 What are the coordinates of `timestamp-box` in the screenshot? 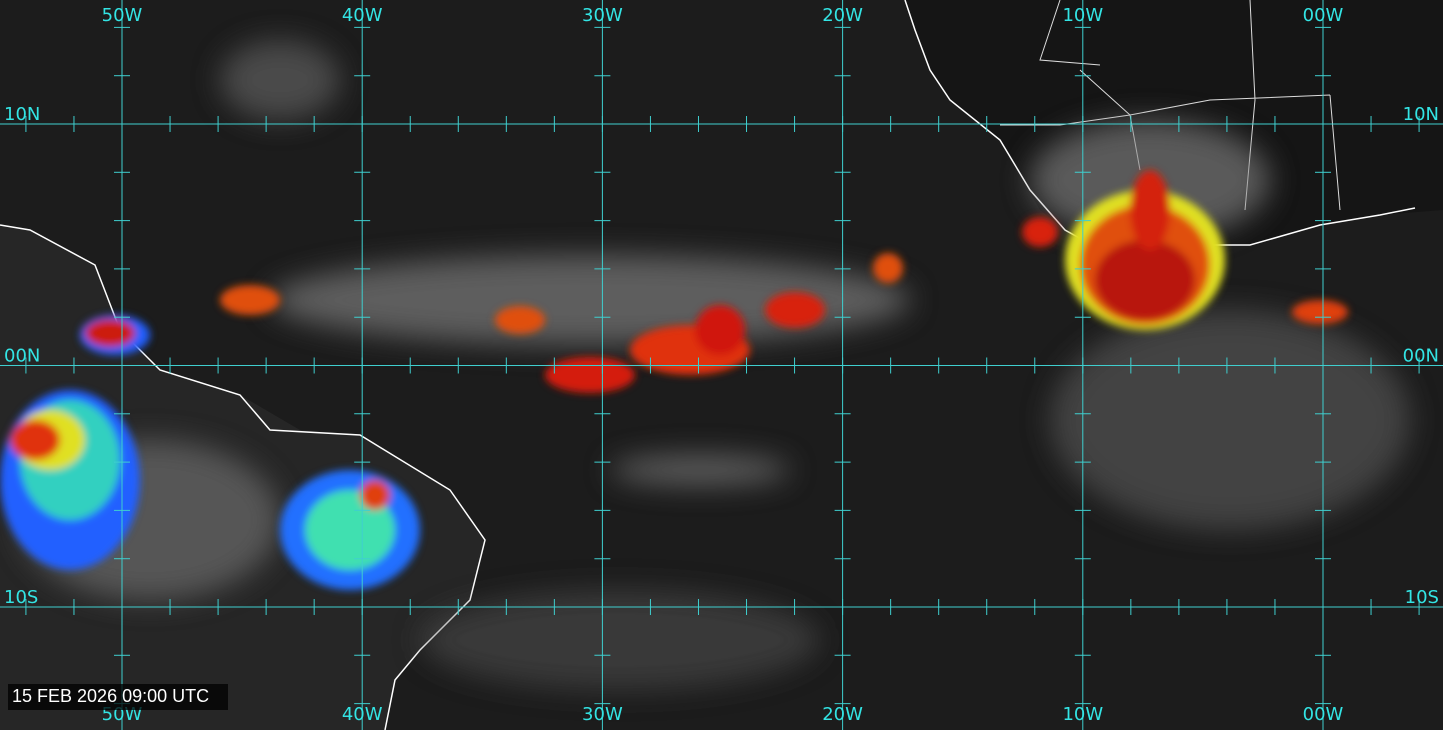 It's located at (118, 697).